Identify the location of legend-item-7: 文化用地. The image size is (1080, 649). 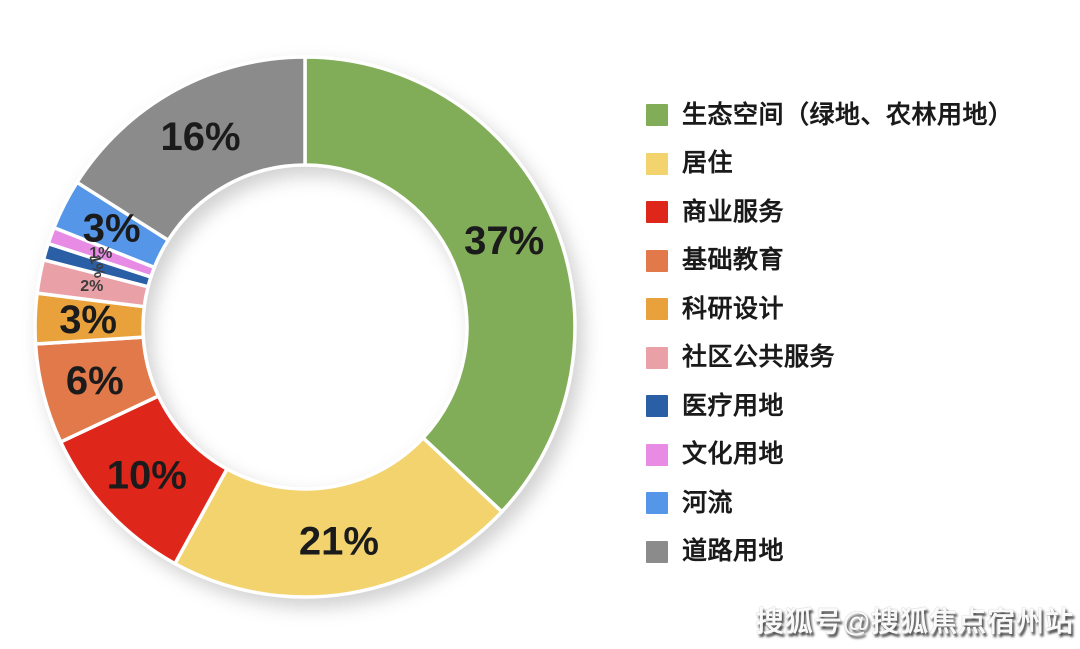
(830, 454).